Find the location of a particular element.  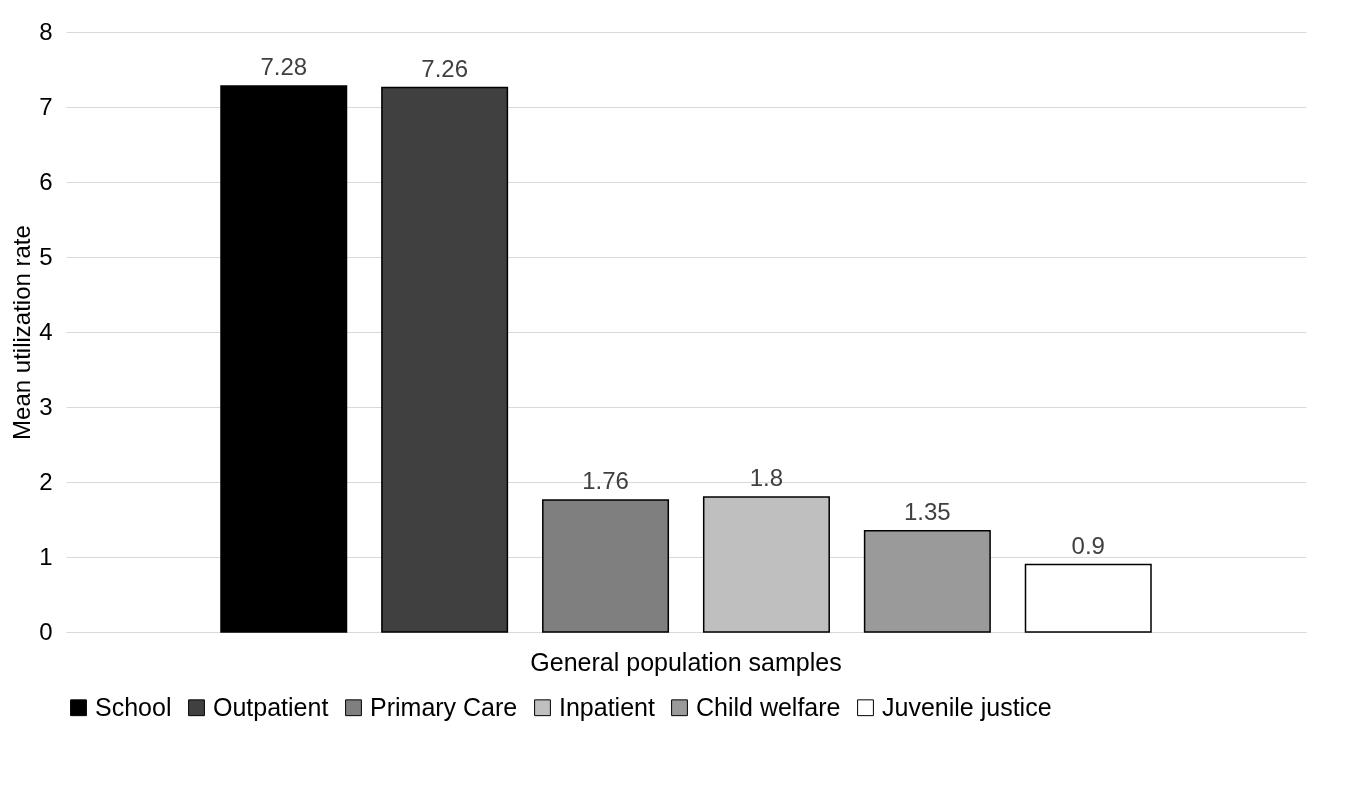

y-tick-label: 5 is located at coordinates (46, 256).